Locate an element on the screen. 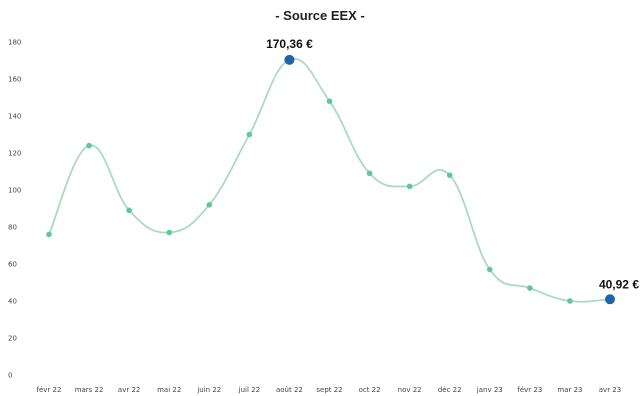 This screenshot has width=641, height=396. y-tick-label: 180 is located at coordinates (14, 43).